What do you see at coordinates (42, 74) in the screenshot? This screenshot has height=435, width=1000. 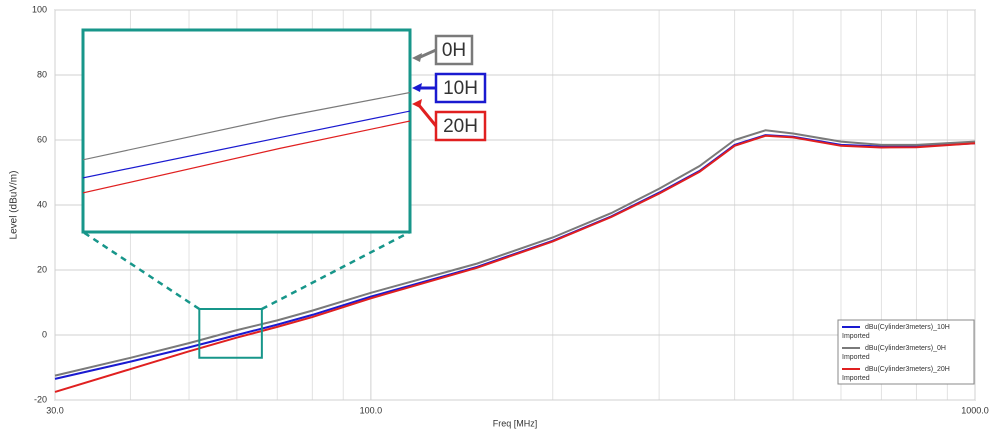 I see `y-tick-label: 80` at bounding box center [42, 74].